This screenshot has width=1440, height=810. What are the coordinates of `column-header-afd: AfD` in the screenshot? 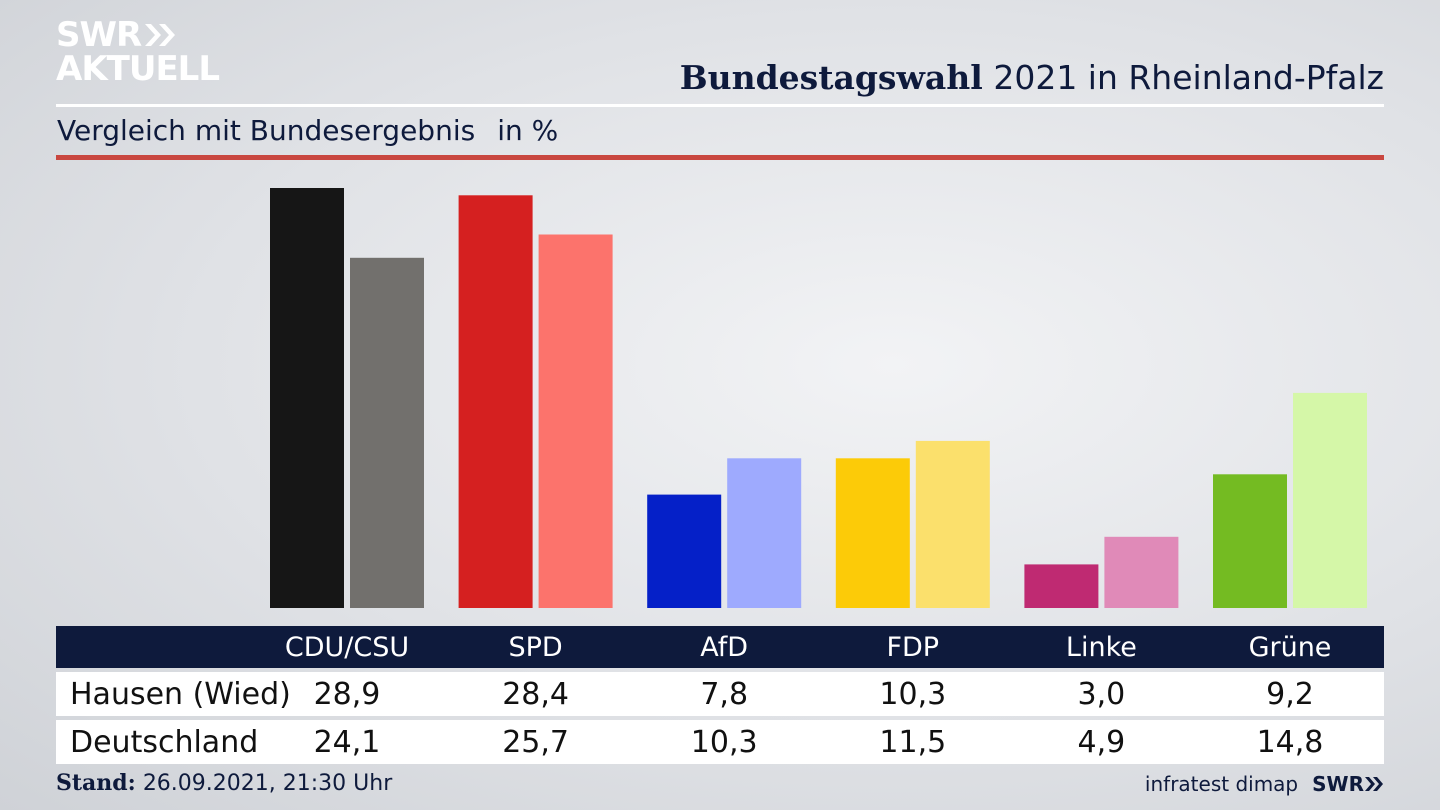 It's located at (724, 647).